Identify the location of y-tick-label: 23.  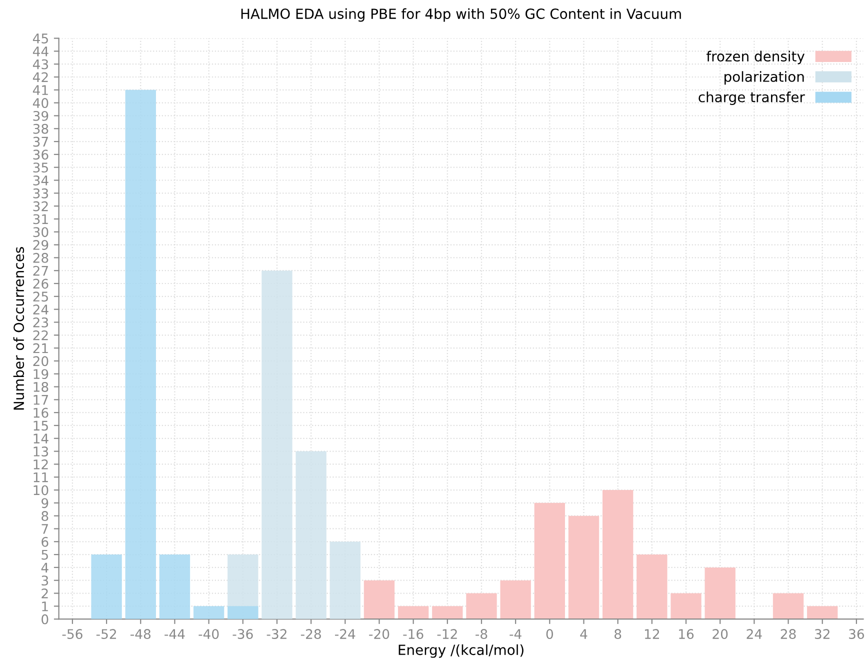
(40, 322).